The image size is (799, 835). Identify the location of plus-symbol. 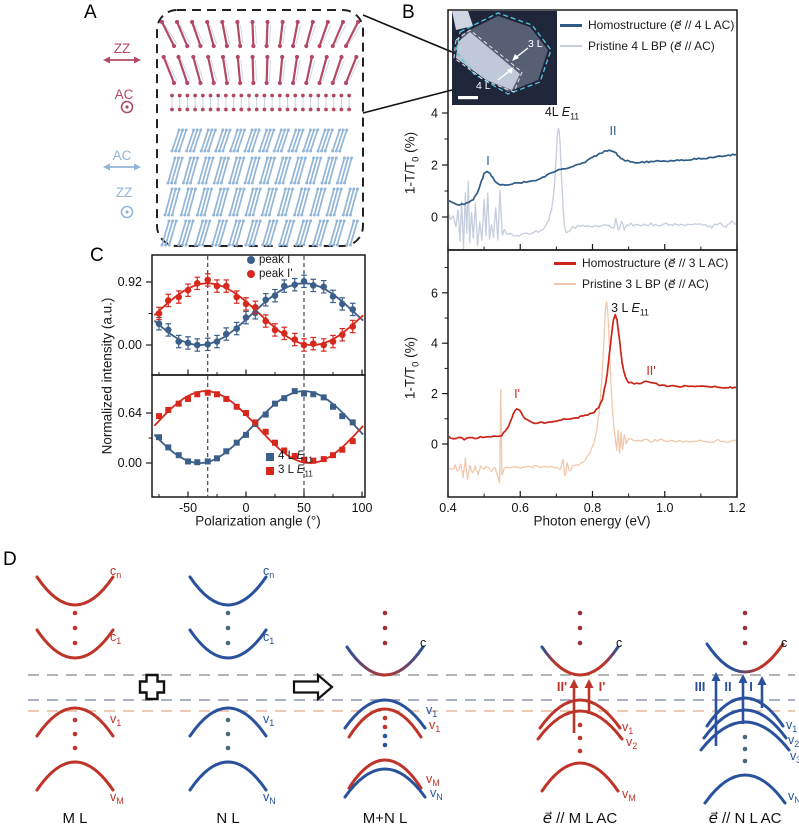
(152, 687).